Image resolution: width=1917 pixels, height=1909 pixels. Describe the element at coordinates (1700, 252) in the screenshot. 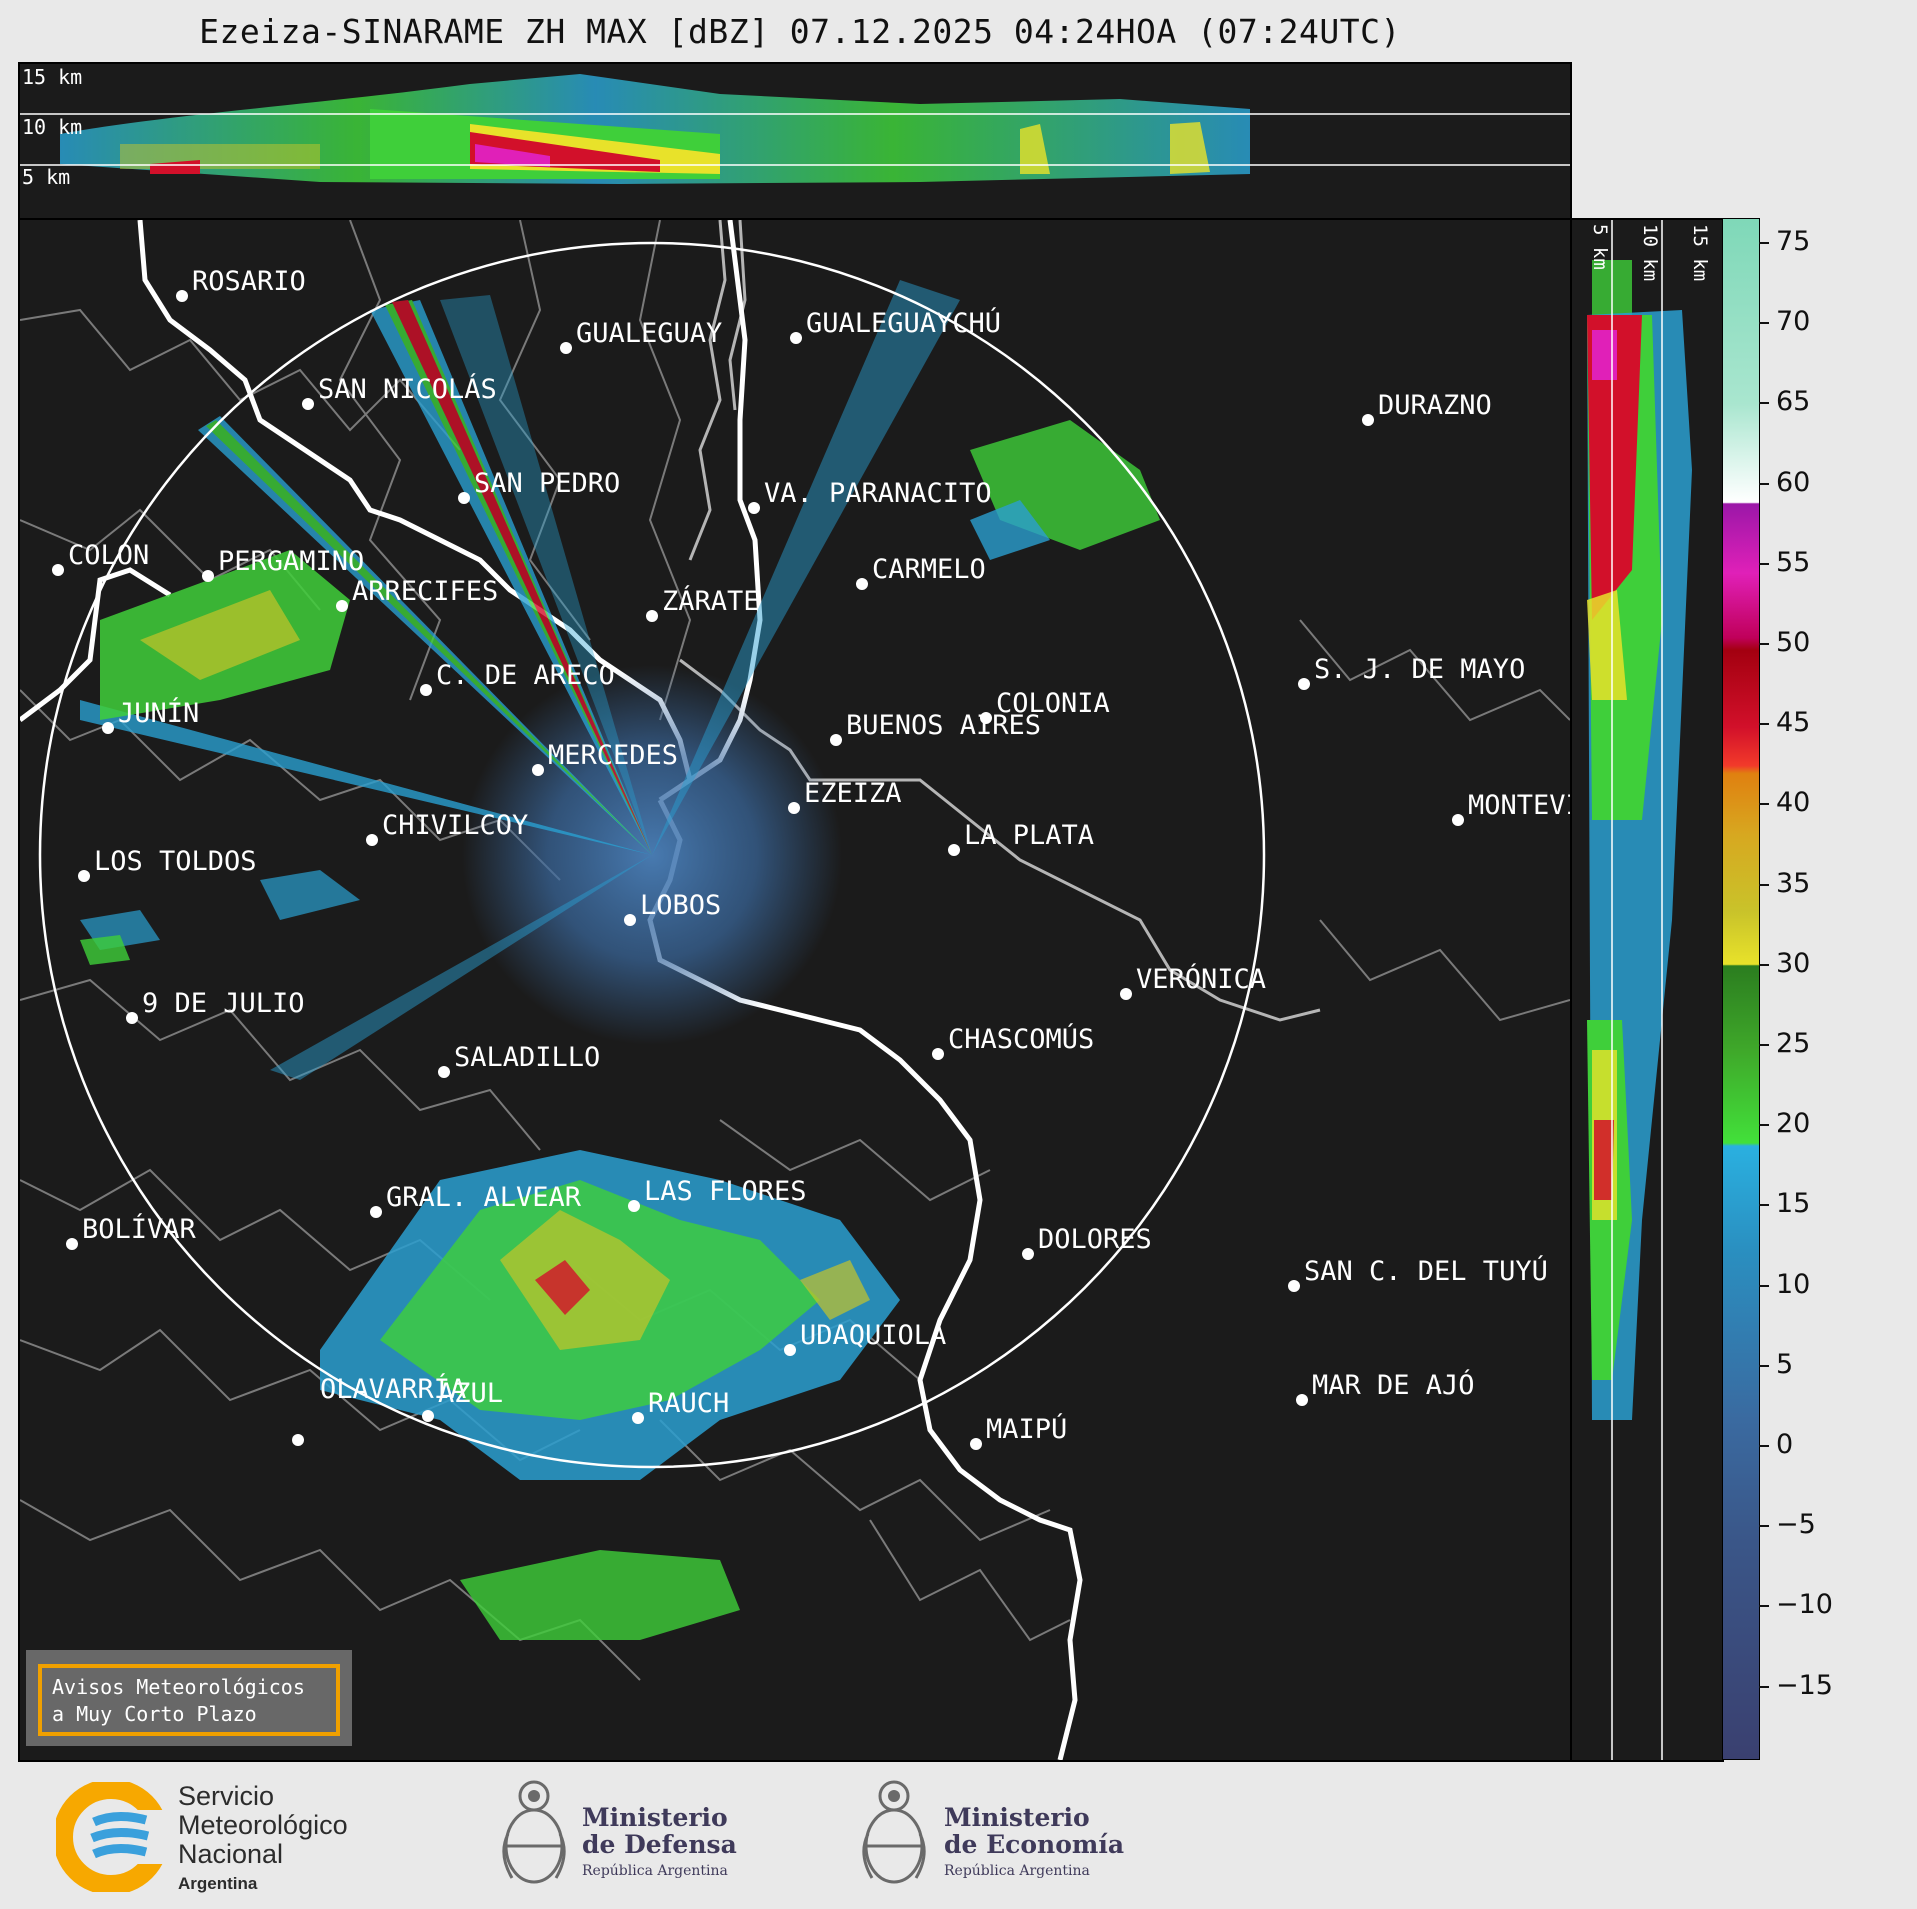

I see `side-alt-label: 15 km` at that location.